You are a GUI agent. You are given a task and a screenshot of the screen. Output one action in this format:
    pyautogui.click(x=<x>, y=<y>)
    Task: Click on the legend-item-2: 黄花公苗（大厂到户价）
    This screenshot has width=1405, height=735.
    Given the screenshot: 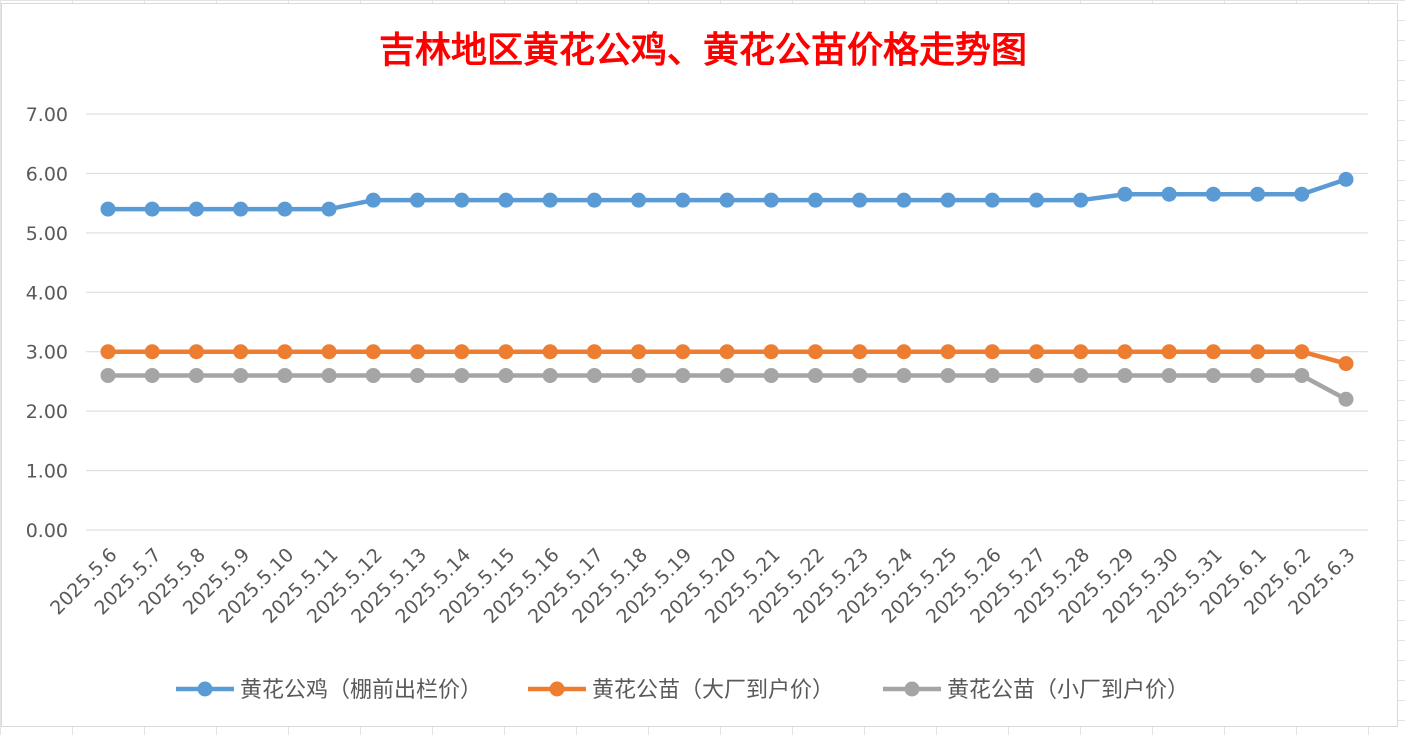 What is the action you would take?
    pyautogui.click(x=681, y=690)
    